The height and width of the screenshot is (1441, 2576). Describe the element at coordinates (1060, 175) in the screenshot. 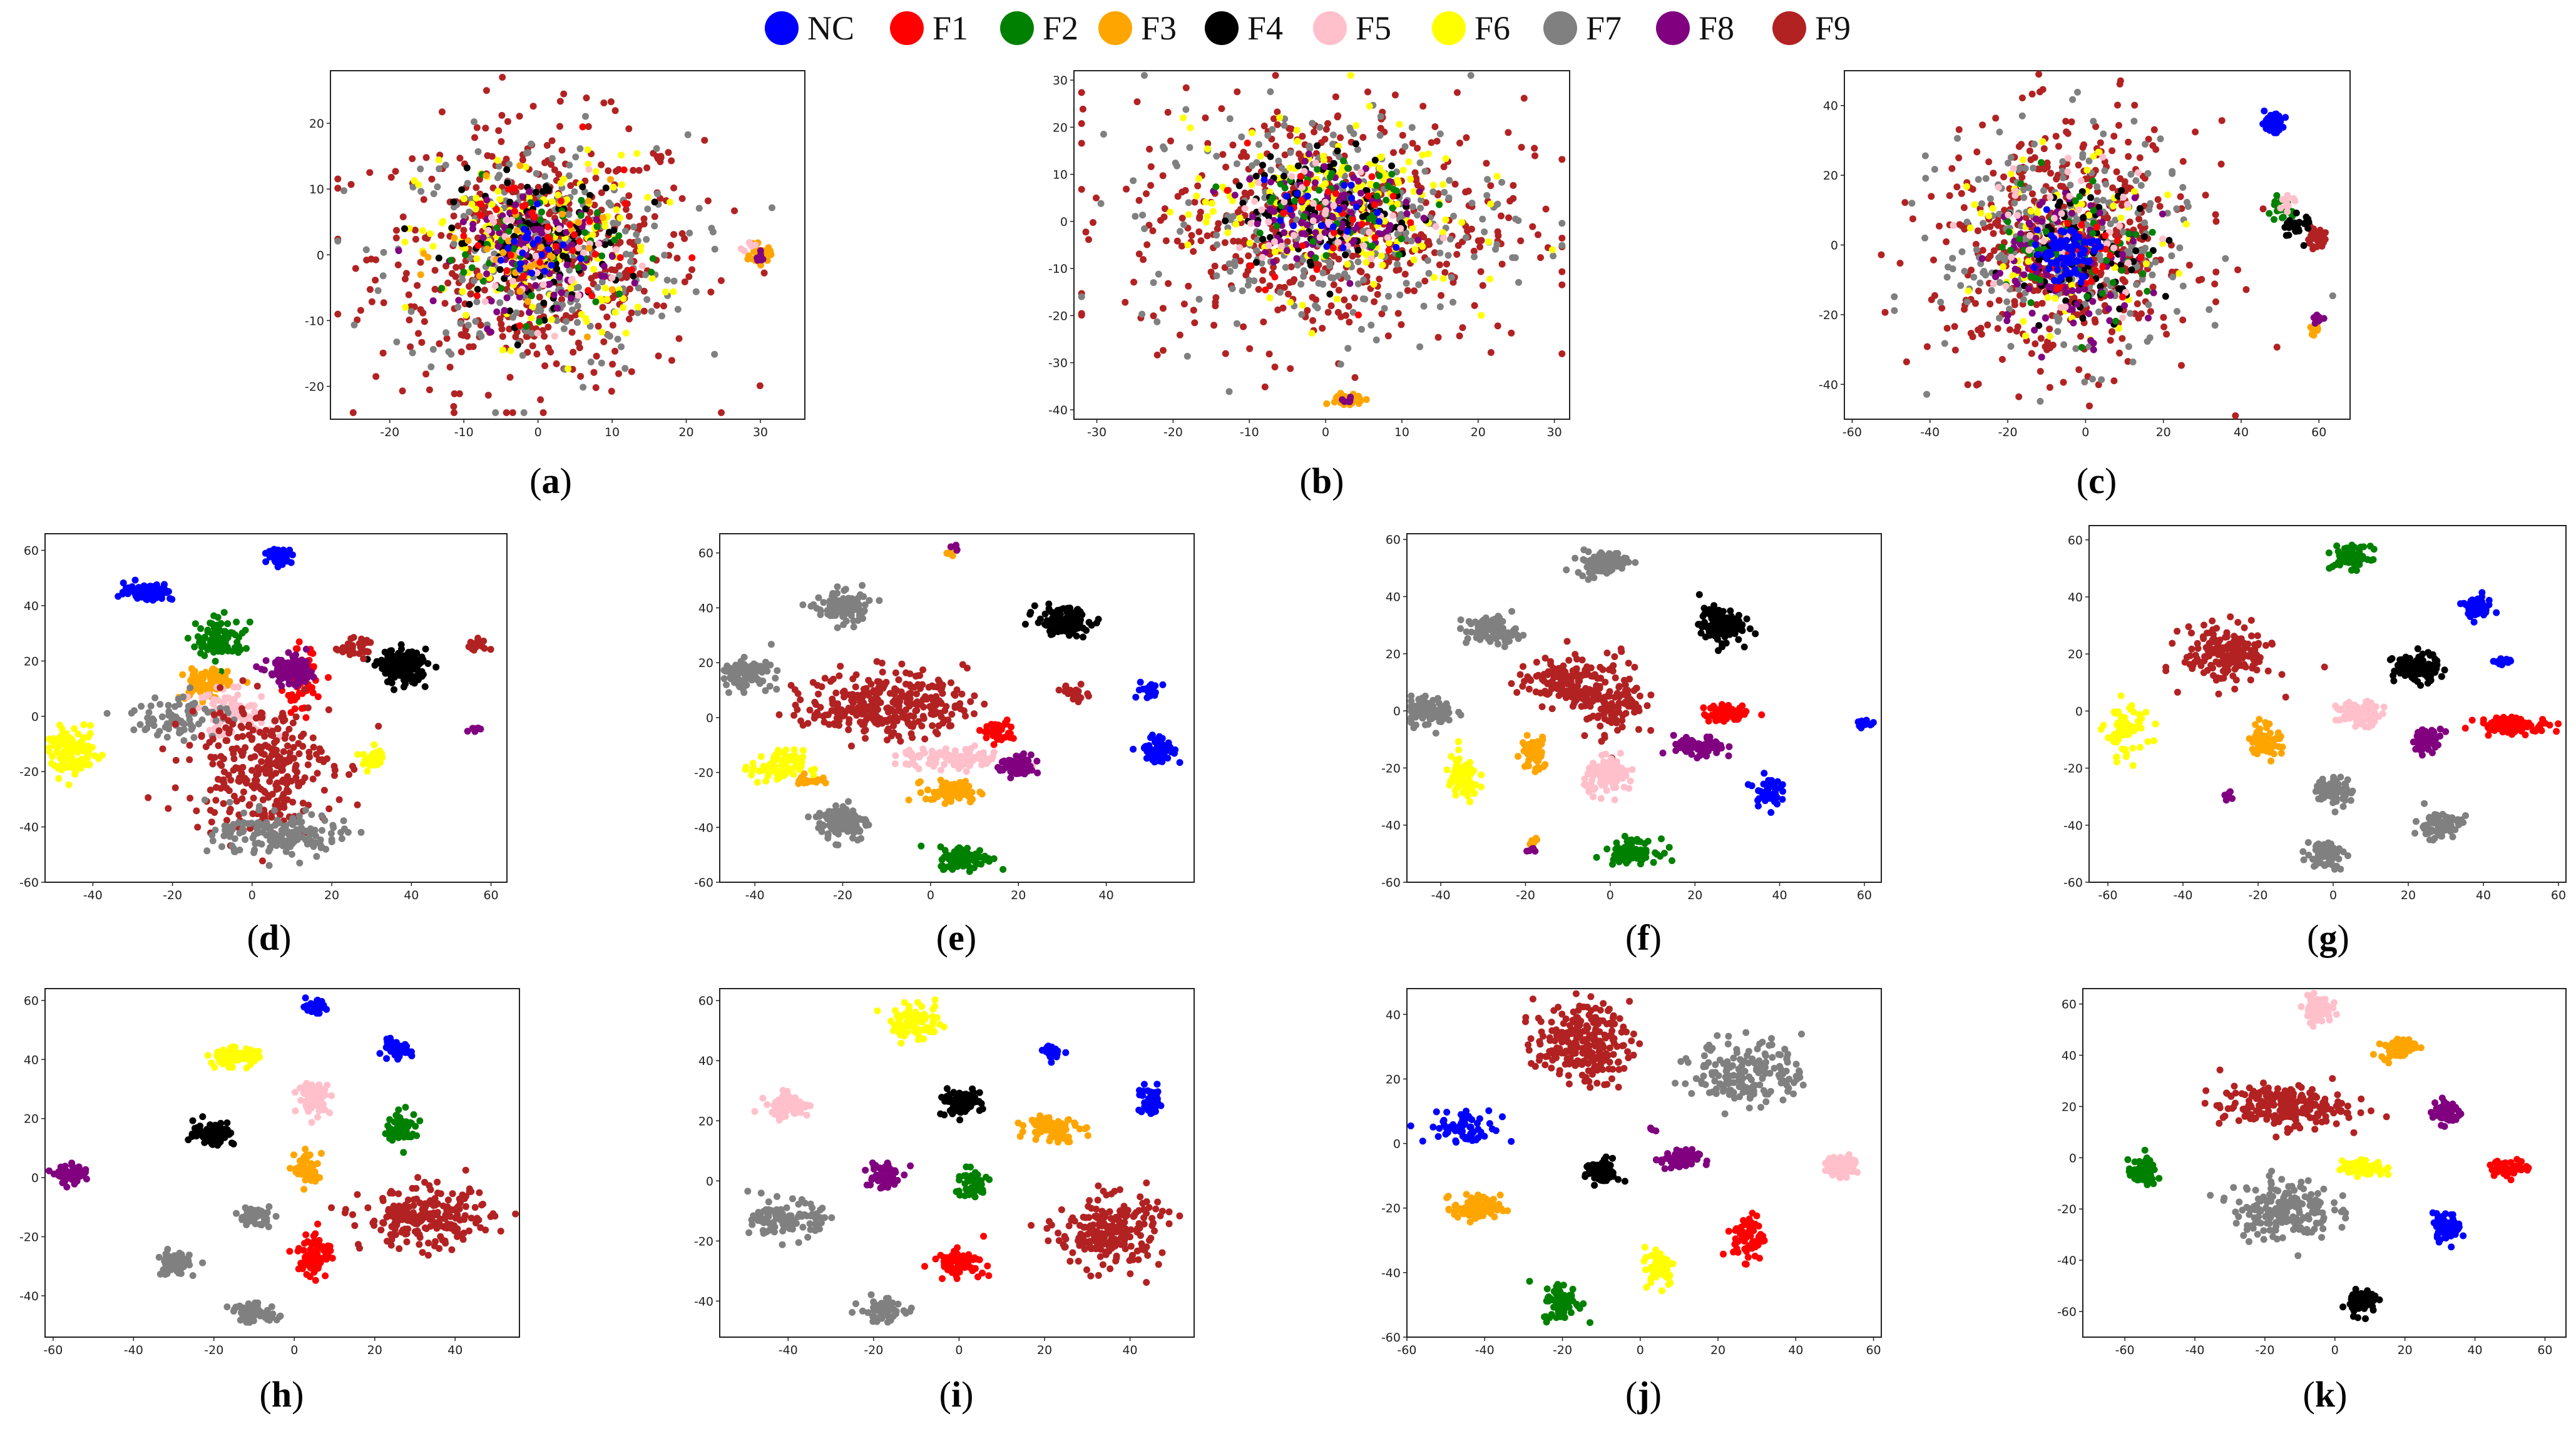

I see `y-tick-label: 10` at that location.